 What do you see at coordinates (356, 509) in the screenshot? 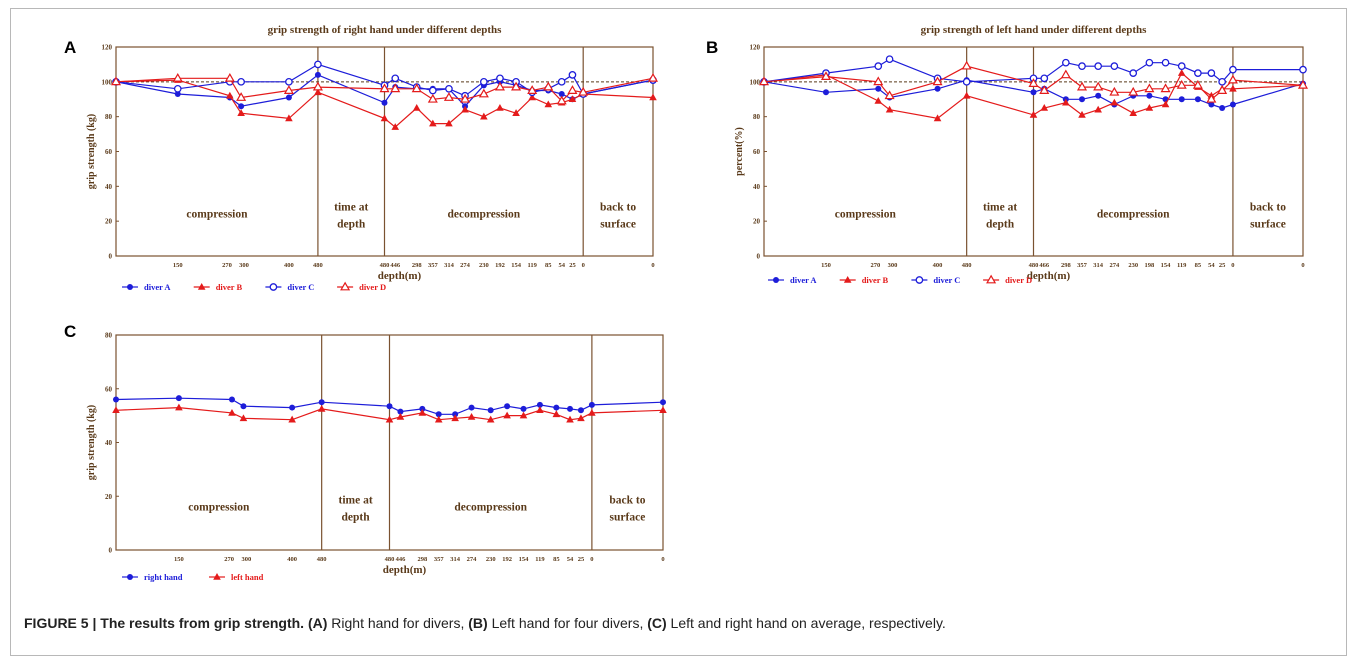
I see `phase-label: time at depth` at bounding box center [356, 509].